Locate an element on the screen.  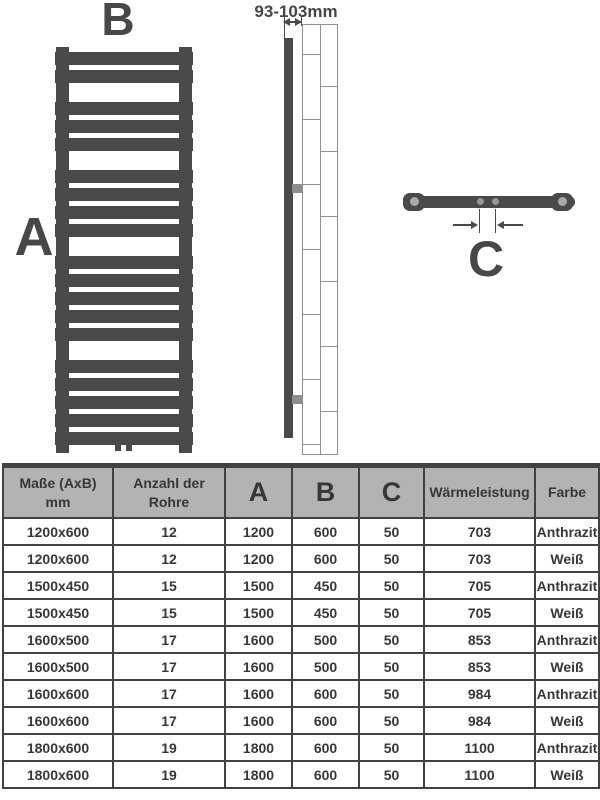
column-header-text: Maße (AxB) is located at coordinates (58, 483).